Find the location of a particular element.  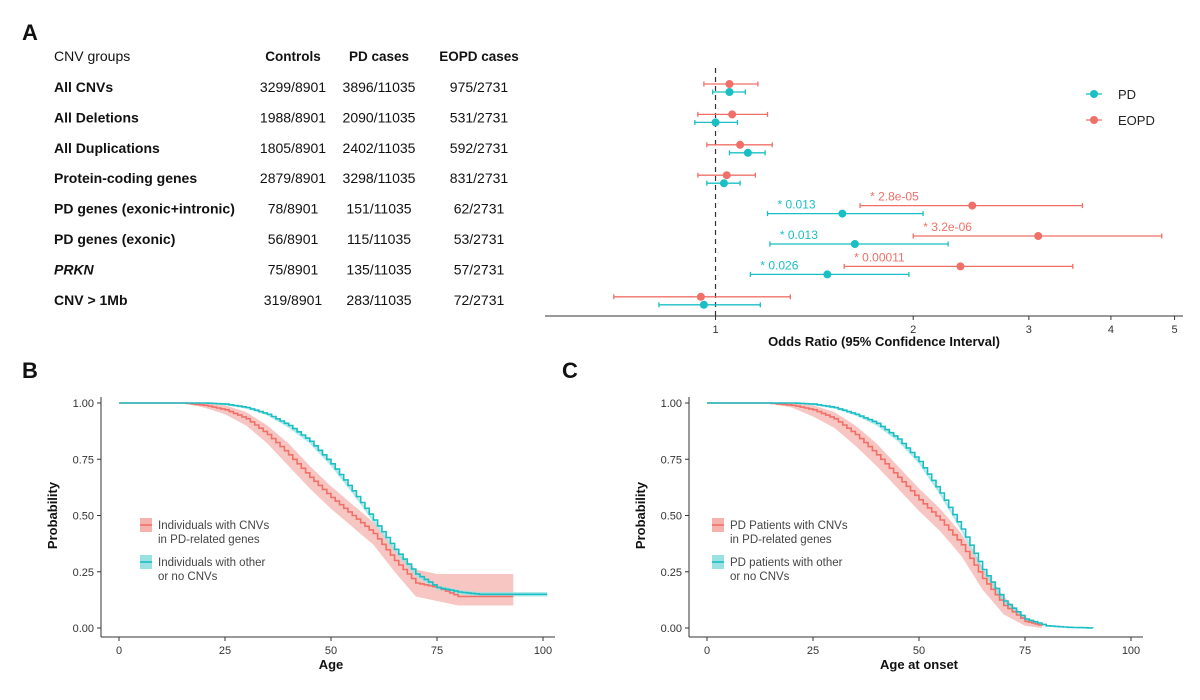

table-cell-controls: 78/8901 is located at coordinates (293, 209).